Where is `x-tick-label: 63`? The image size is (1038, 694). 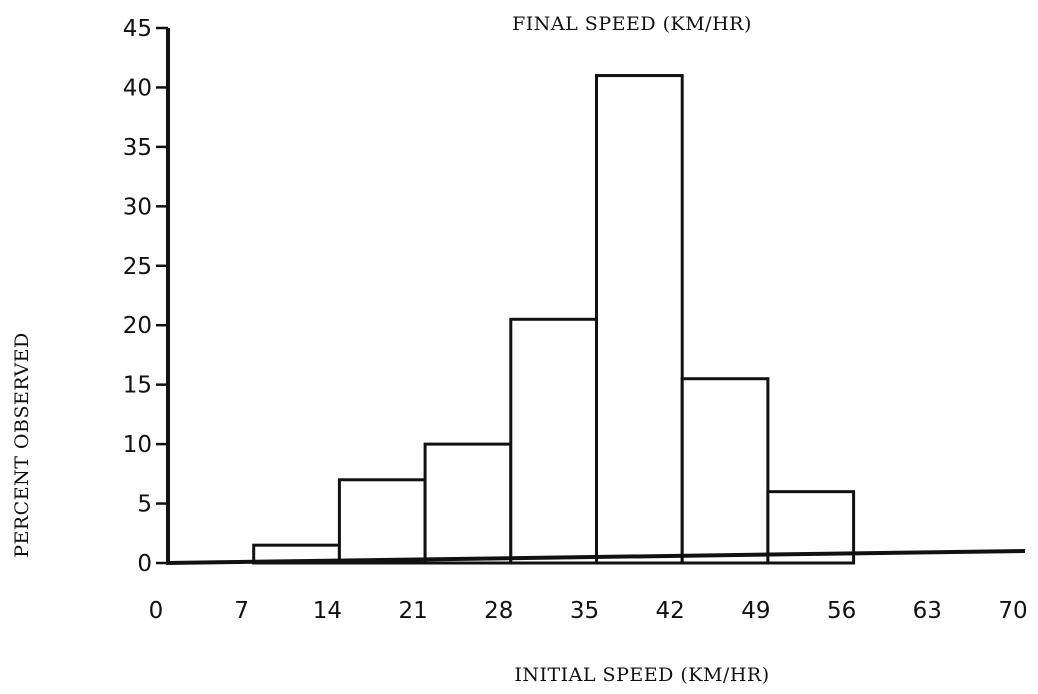 x-tick-label: 63 is located at coordinates (927, 611).